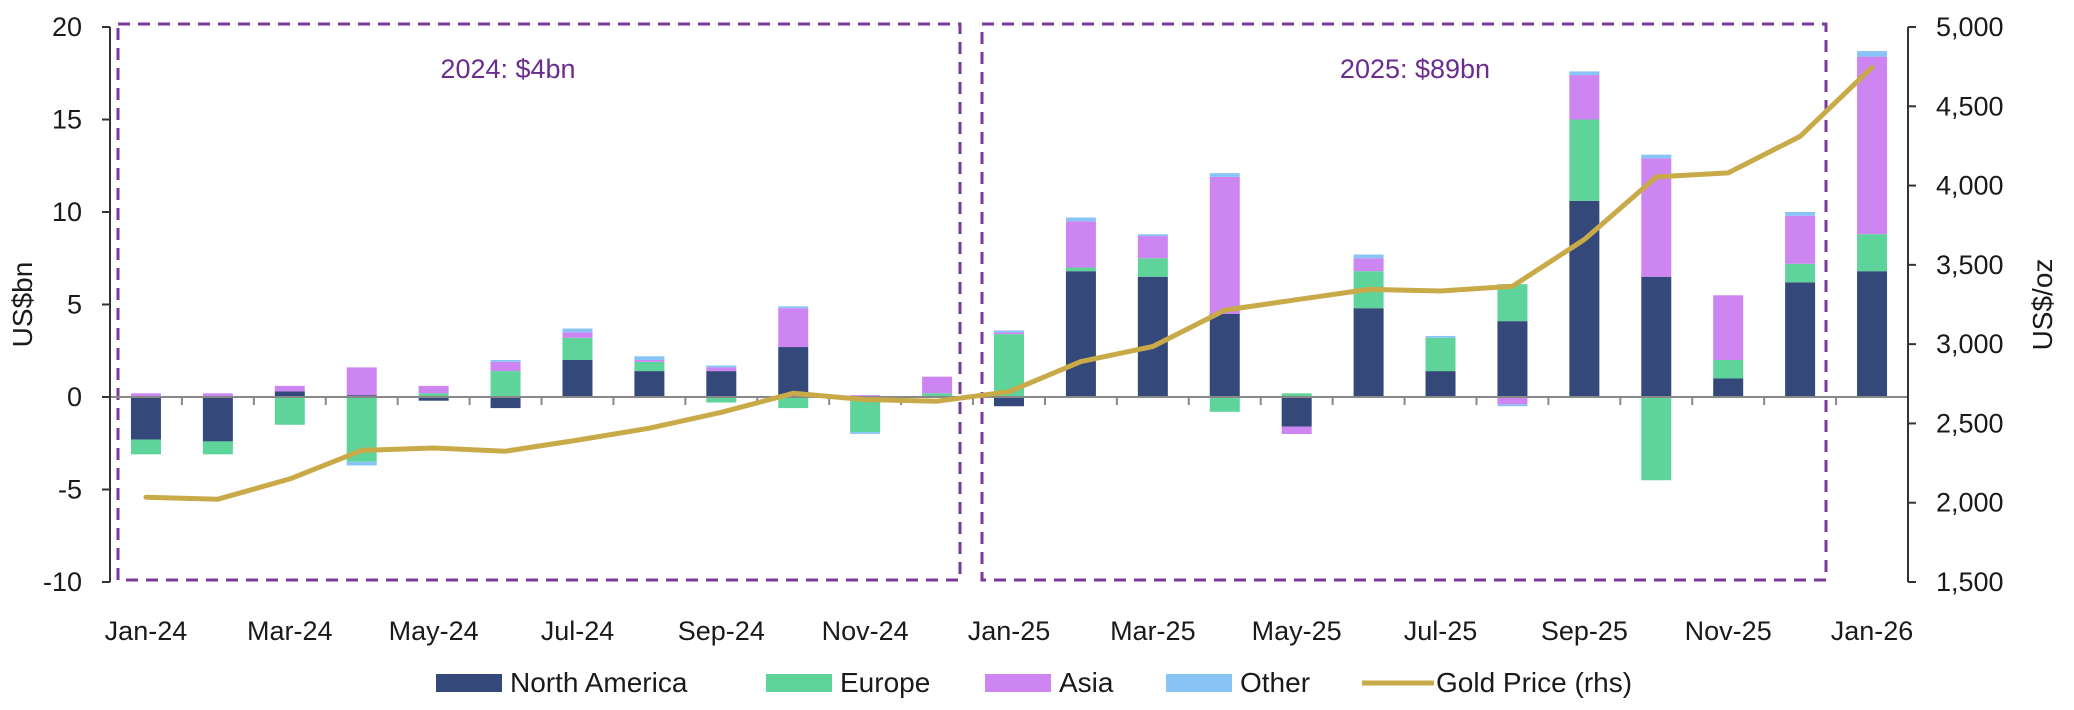 This screenshot has width=2074, height=710. What do you see at coordinates (599, 682) in the screenshot?
I see `legend-label-north-america: North America` at bounding box center [599, 682].